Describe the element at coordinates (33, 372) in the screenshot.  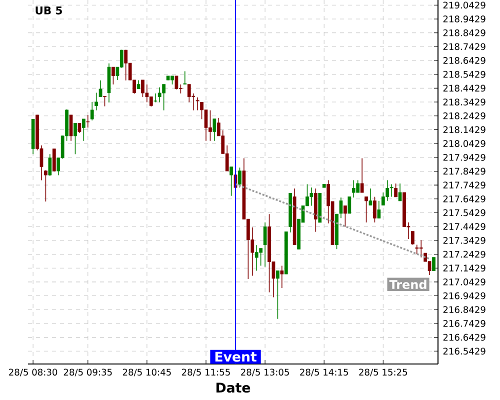
I see `x-tick-label: 28/5 08:30` at that location.